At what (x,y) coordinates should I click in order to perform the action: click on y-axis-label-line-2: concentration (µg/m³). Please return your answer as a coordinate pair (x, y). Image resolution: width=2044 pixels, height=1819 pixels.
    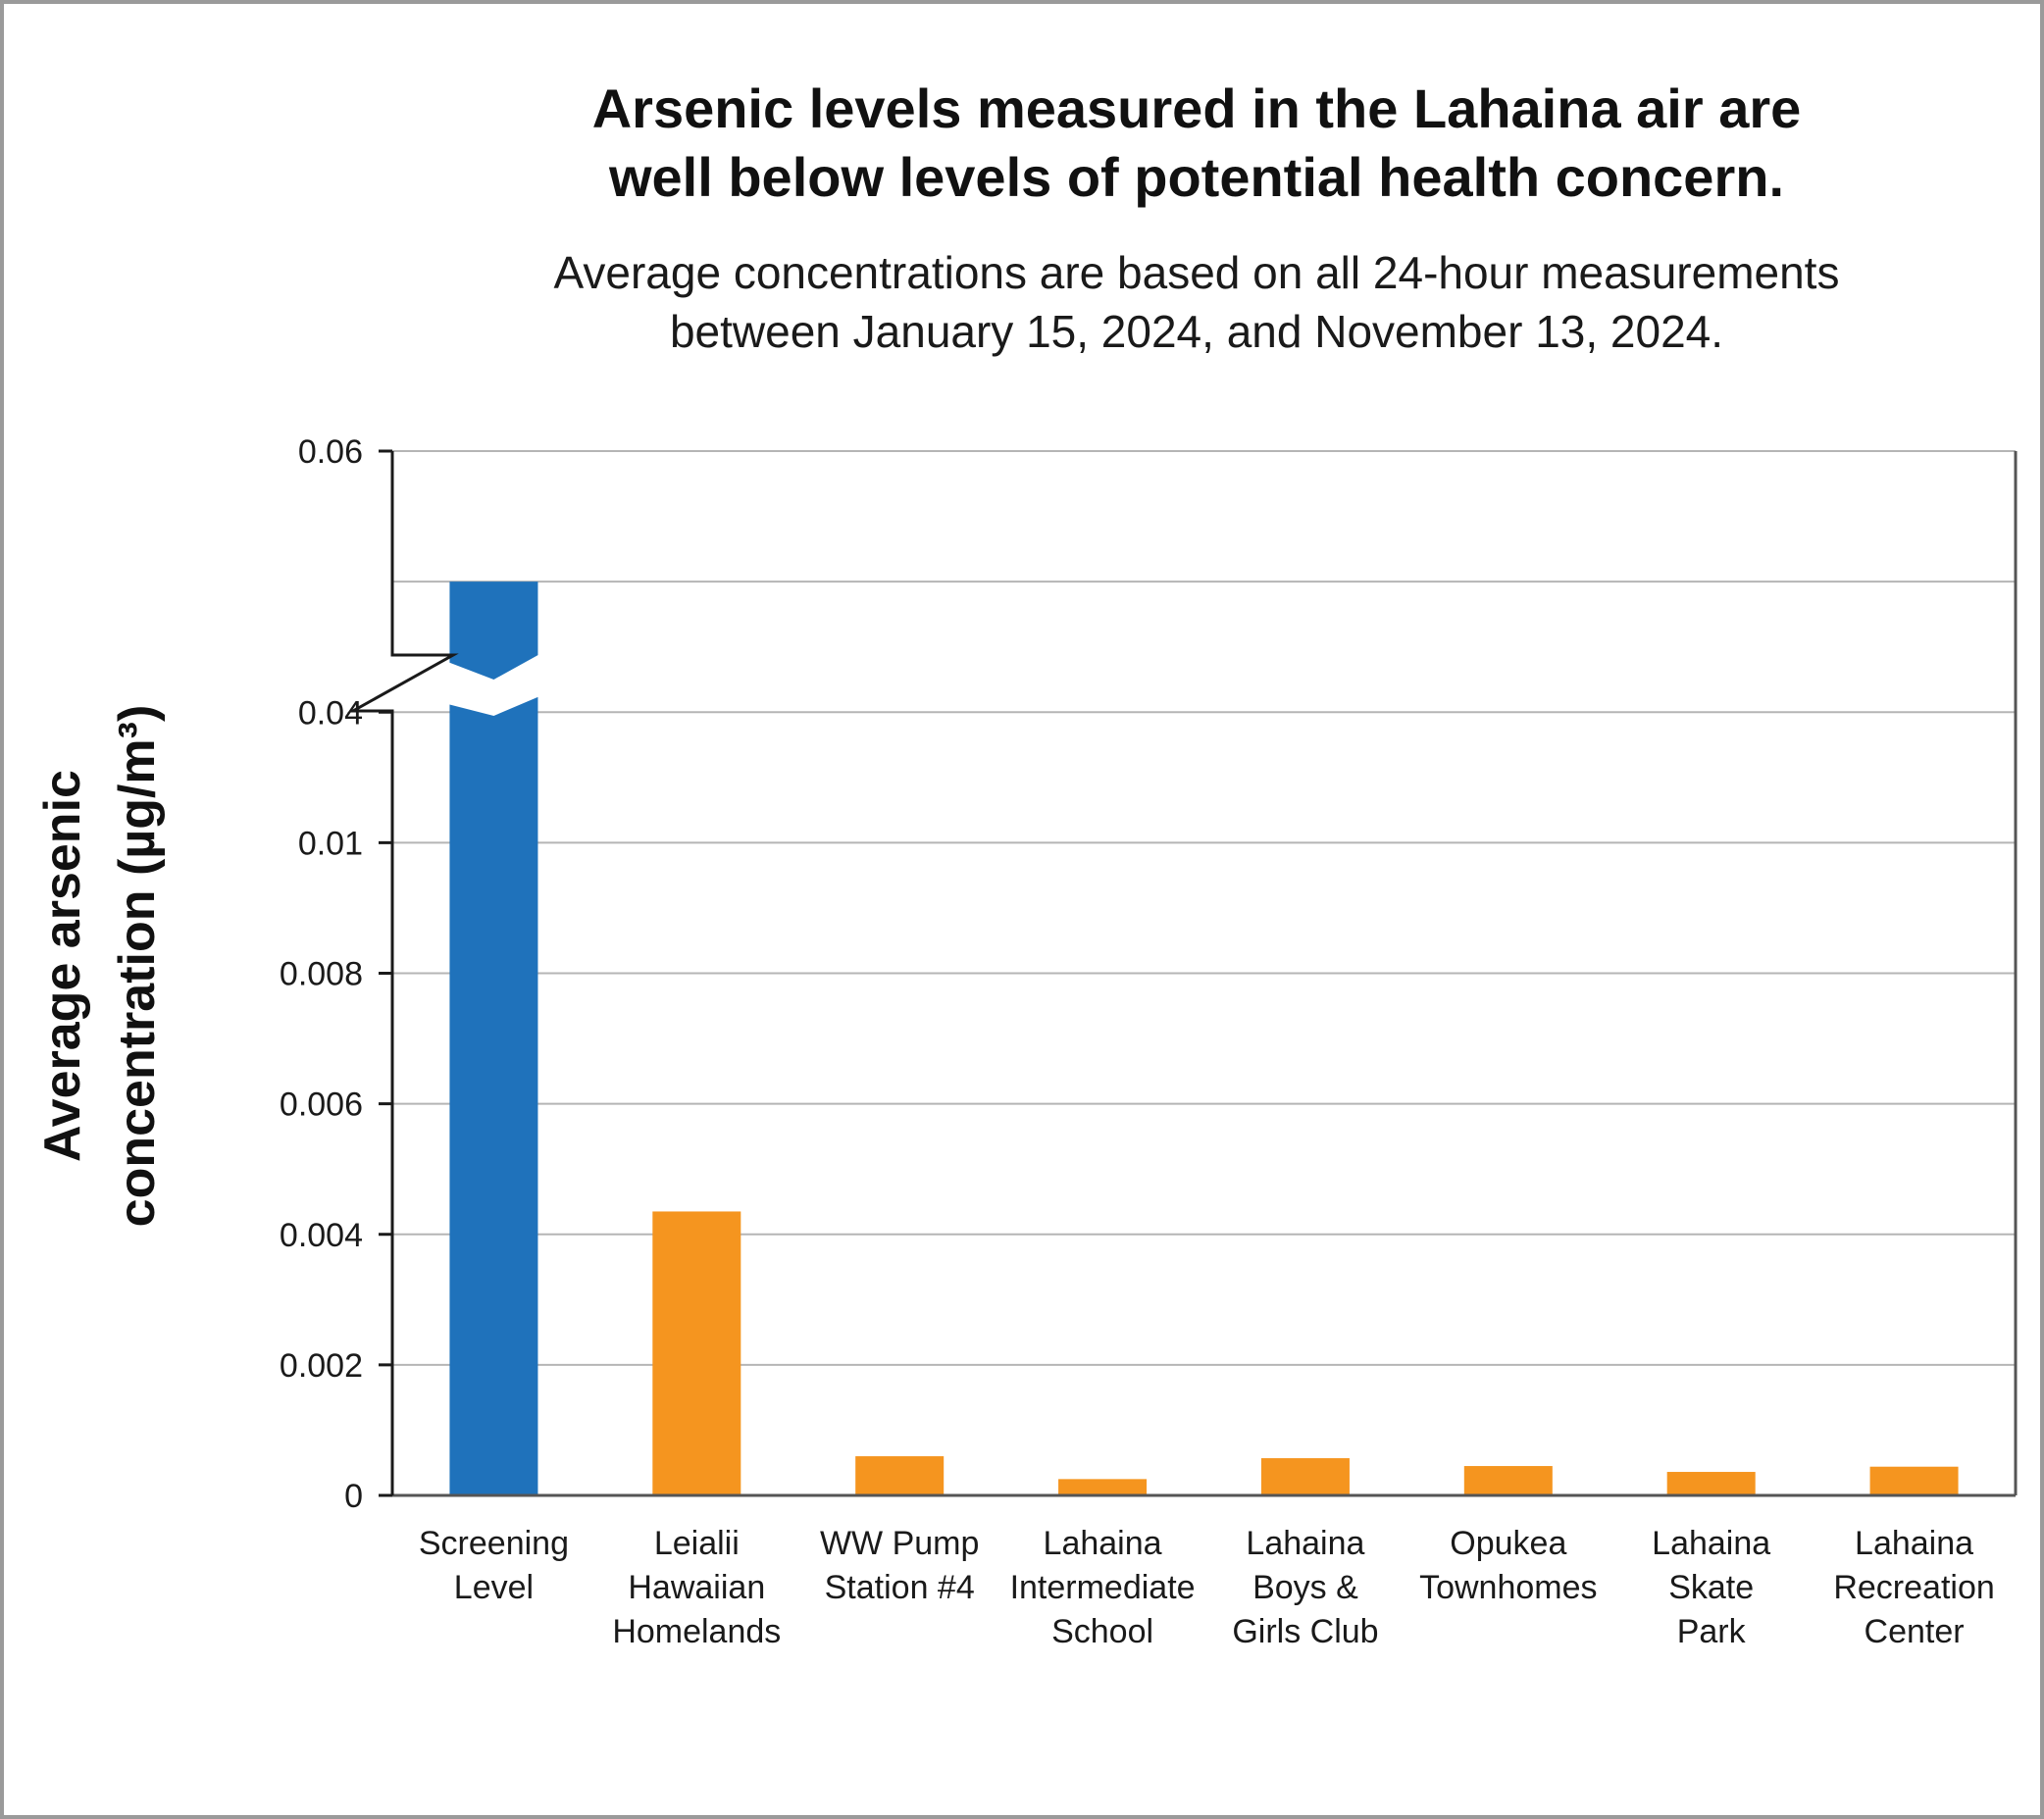
    Looking at the image, I should click on (137, 967).